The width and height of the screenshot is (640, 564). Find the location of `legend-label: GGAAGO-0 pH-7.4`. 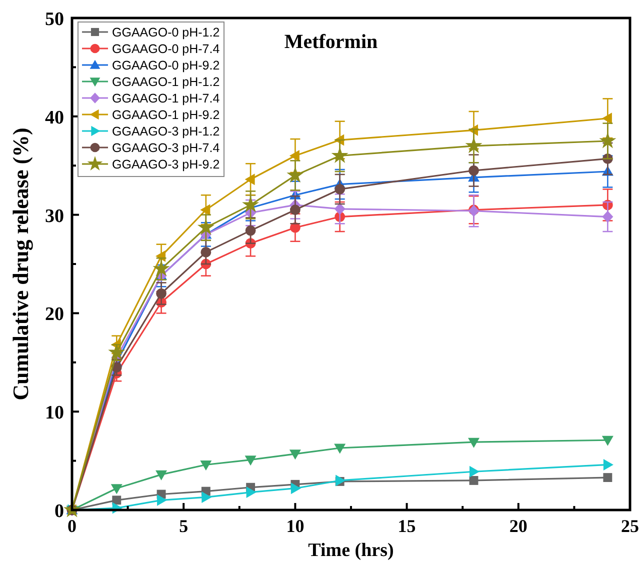

legend-label: GGAAGO-0 pH-7.4 is located at coordinates (166, 49).